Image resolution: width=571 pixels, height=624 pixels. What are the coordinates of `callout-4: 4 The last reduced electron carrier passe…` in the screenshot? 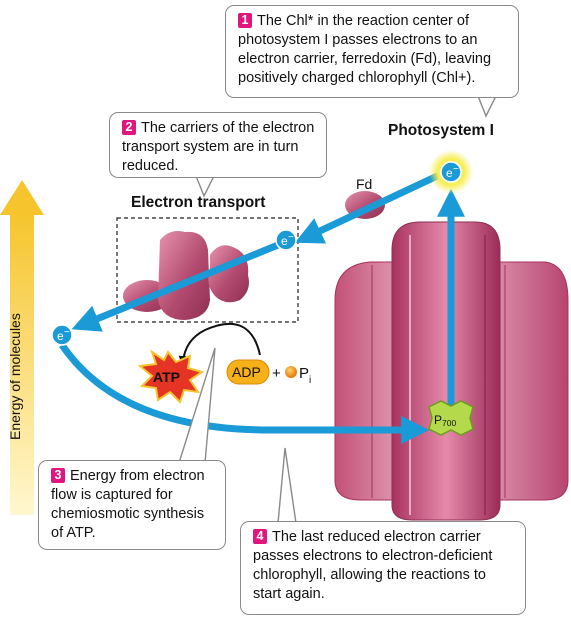 It's located at (383, 568).